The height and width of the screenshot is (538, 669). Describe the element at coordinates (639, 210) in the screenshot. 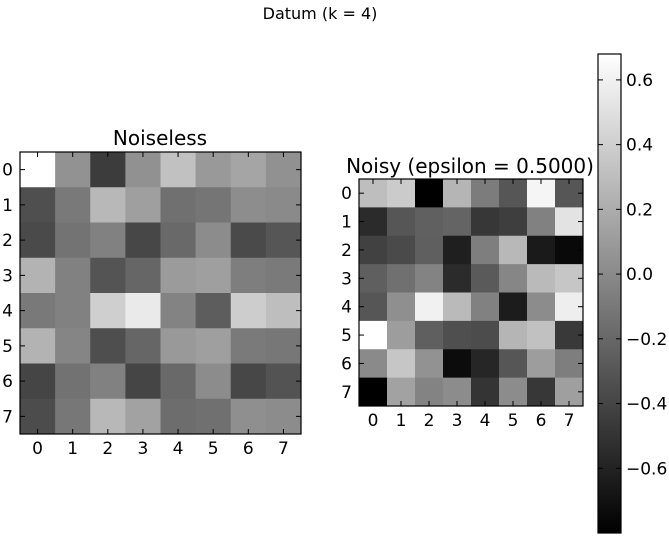

I see `colorbar-tick-label: 0.2` at that location.